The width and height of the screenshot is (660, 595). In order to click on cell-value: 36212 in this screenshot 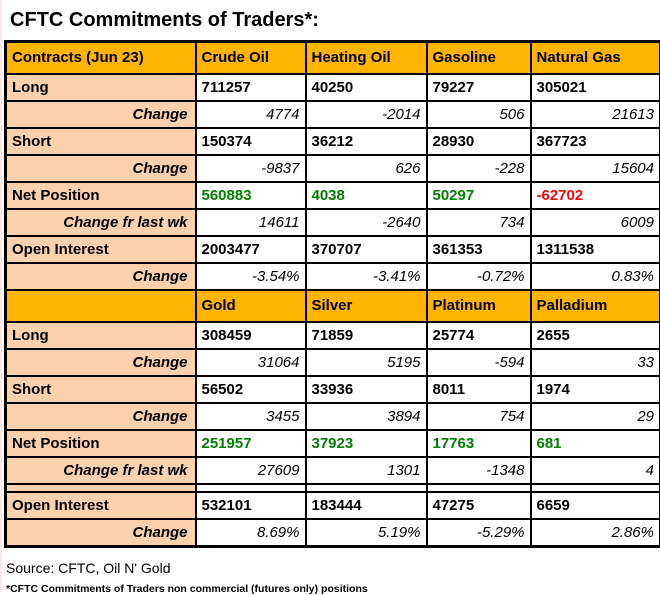, I will do `click(366, 141)`.